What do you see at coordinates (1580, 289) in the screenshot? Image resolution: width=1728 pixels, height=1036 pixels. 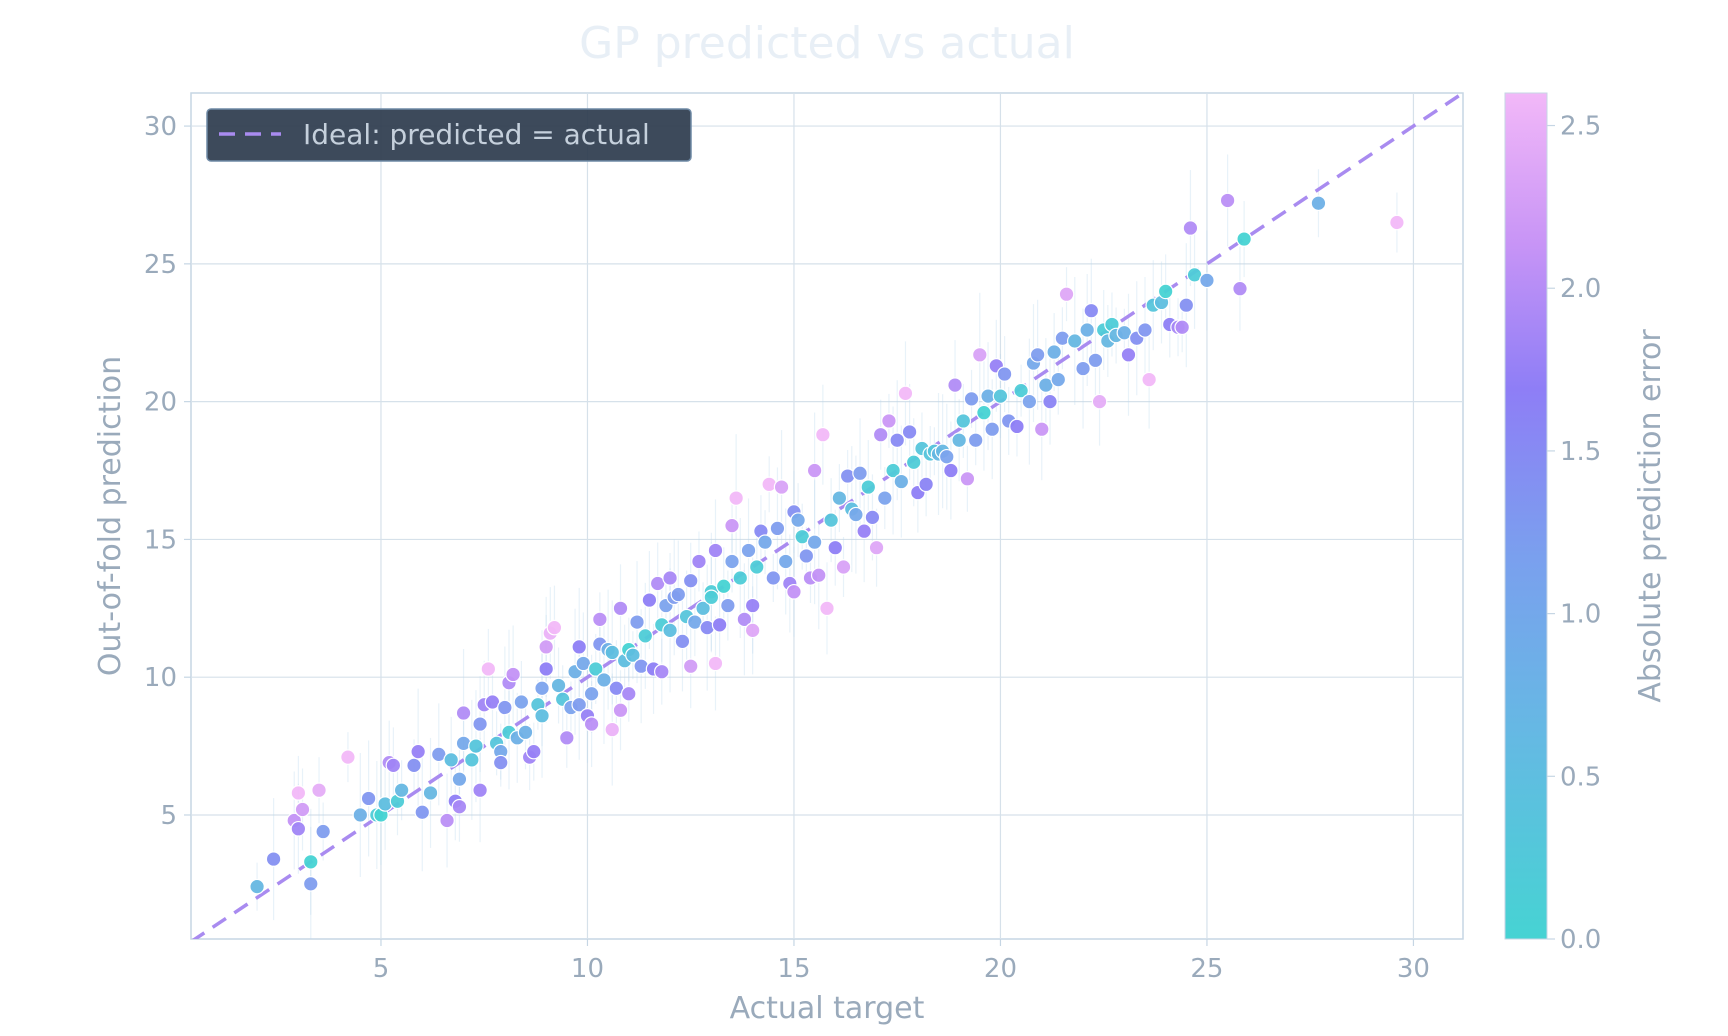 I see `colorbar-tick-label: 2.0` at bounding box center [1580, 289].